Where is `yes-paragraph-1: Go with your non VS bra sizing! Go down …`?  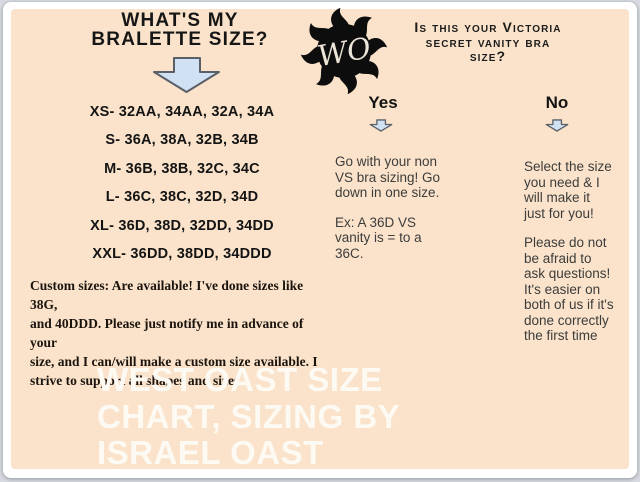 yes-paragraph-1: Go with your non VS bra sizing! Go down … is located at coordinates (391, 177).